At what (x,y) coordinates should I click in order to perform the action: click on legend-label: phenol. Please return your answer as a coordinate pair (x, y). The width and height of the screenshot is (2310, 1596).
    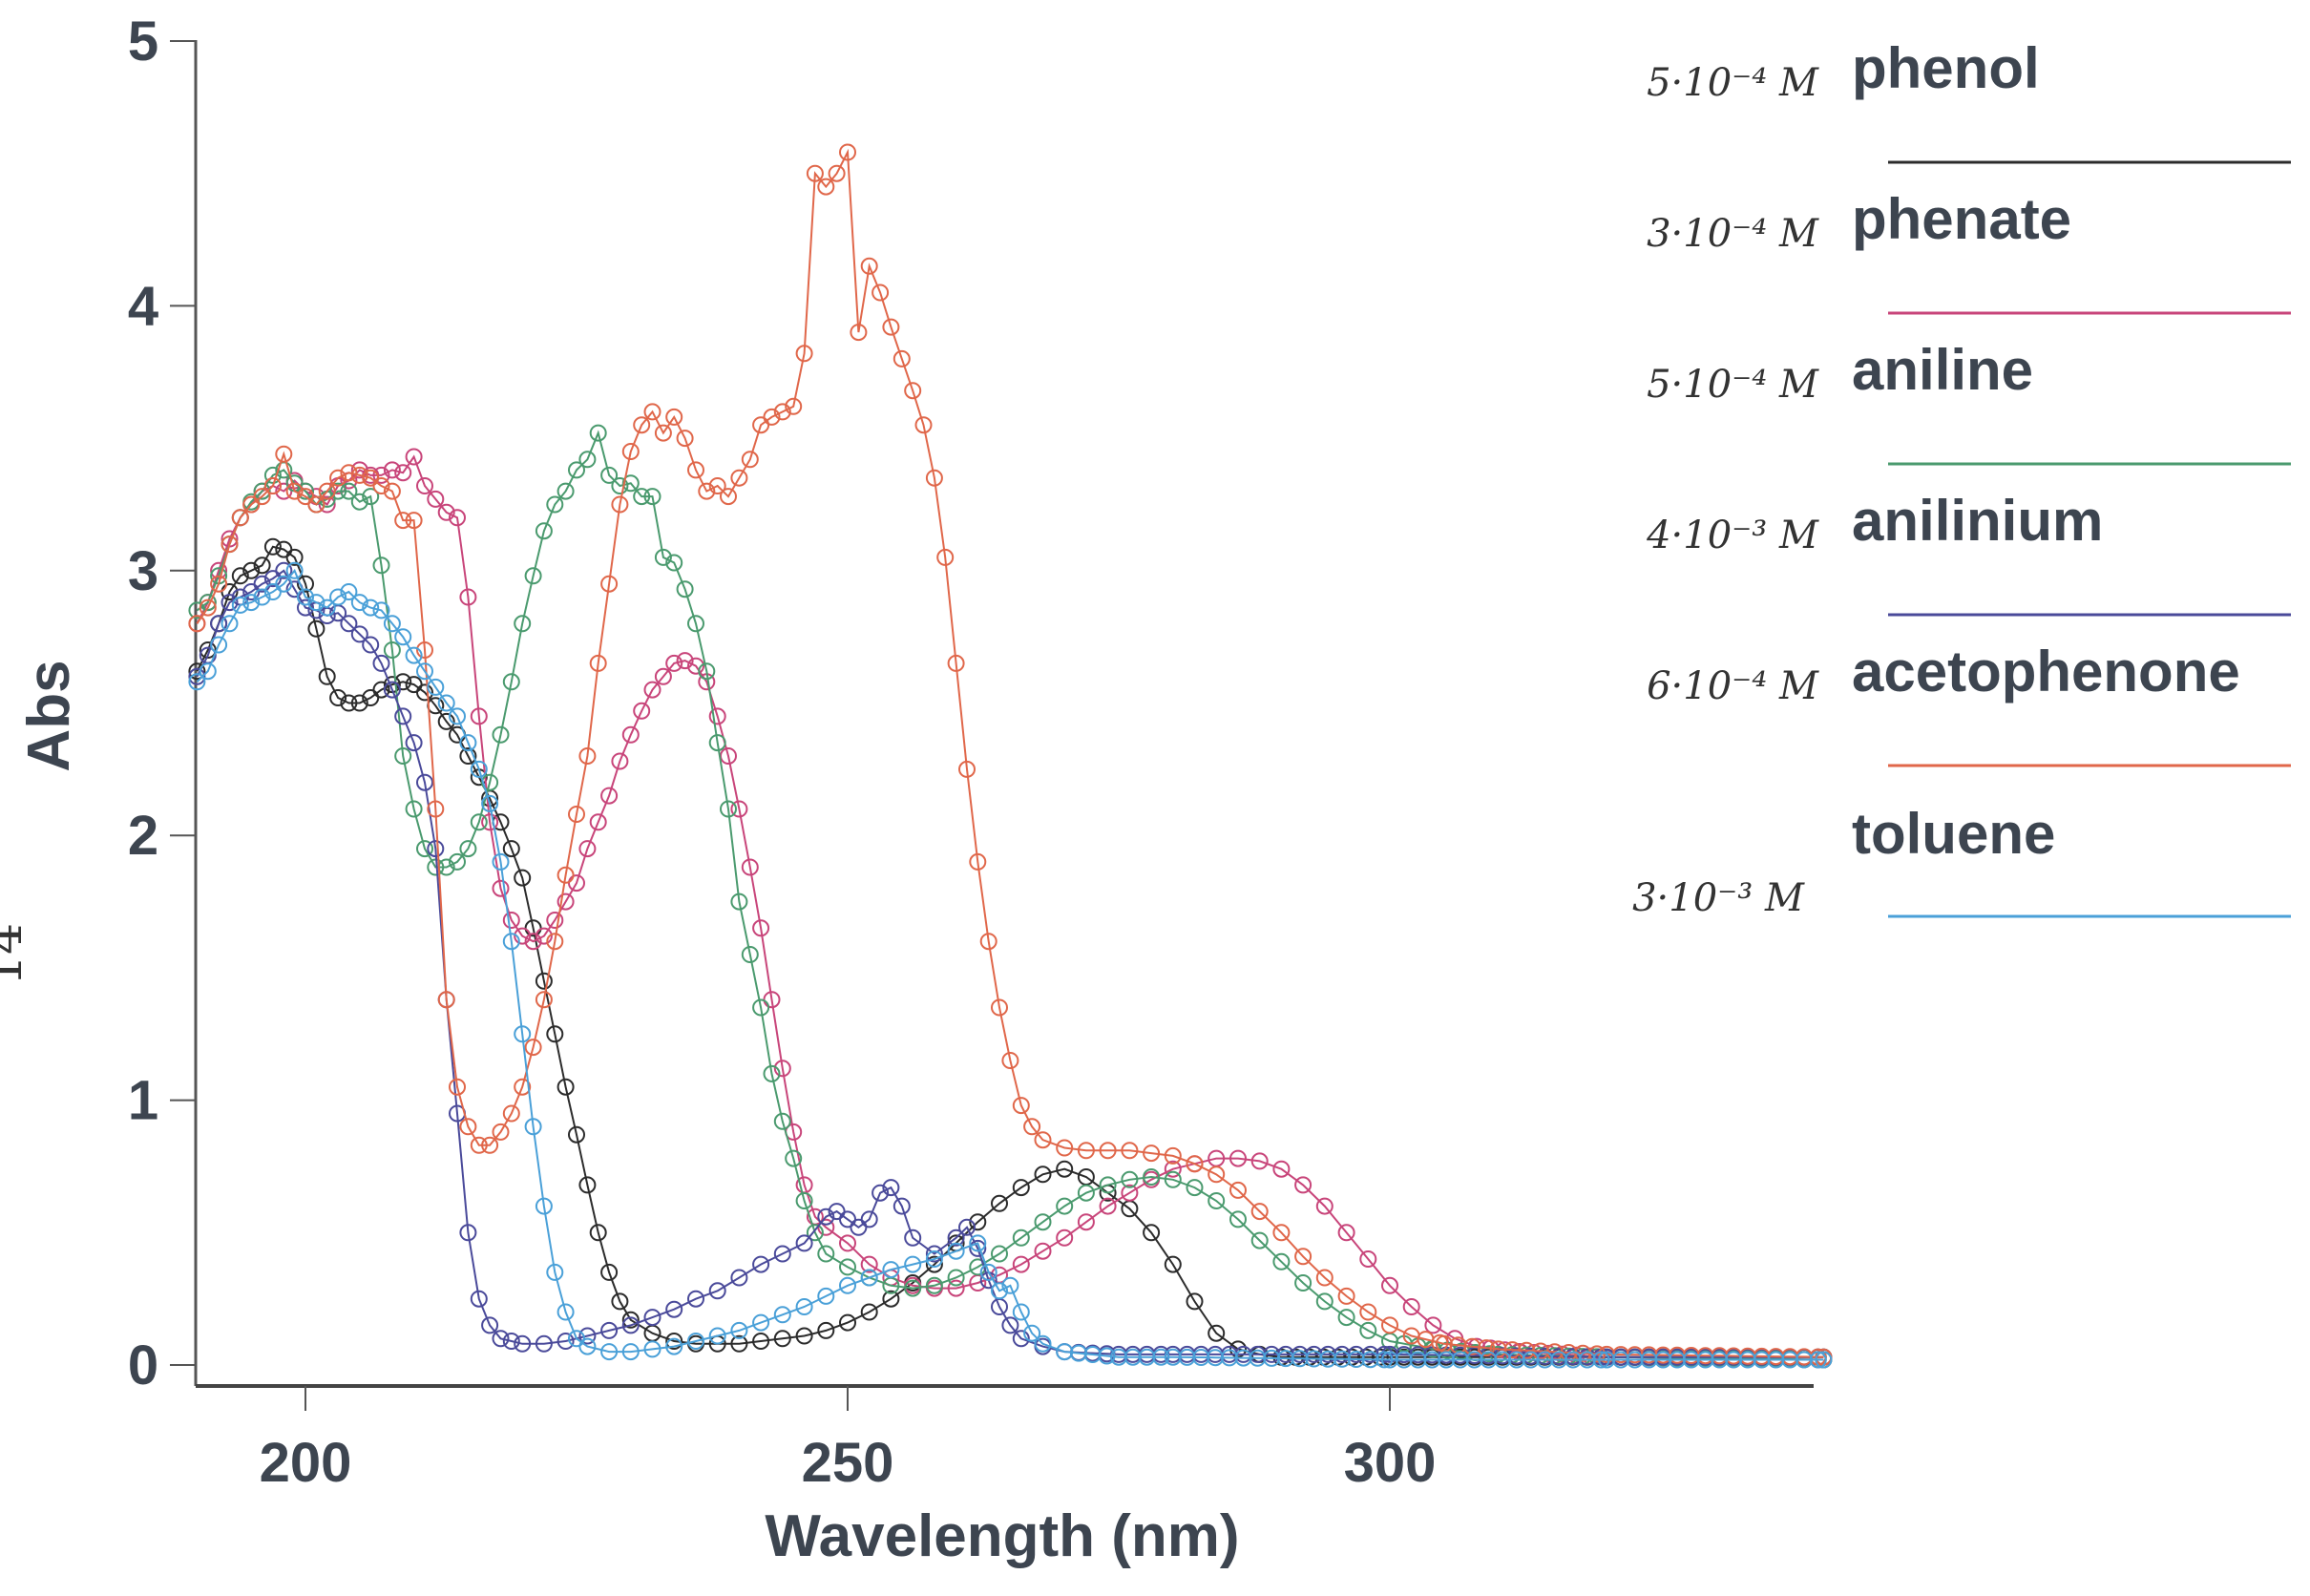
    Looking at the image, I should click on (1946, 68).